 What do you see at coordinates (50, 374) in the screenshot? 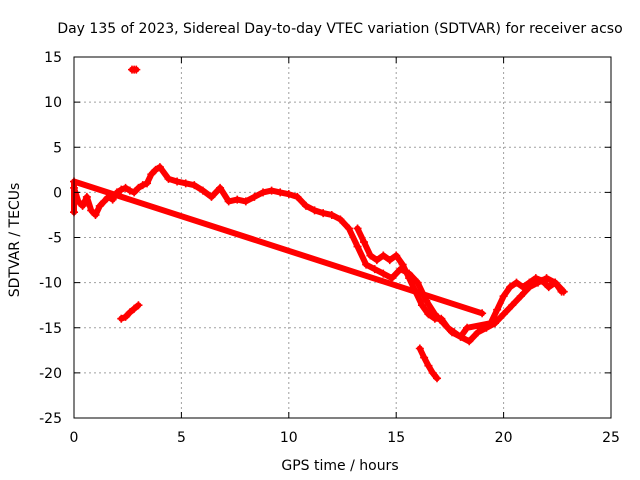
I see `y-tick-label: -20` at bounding box center [50, 374].